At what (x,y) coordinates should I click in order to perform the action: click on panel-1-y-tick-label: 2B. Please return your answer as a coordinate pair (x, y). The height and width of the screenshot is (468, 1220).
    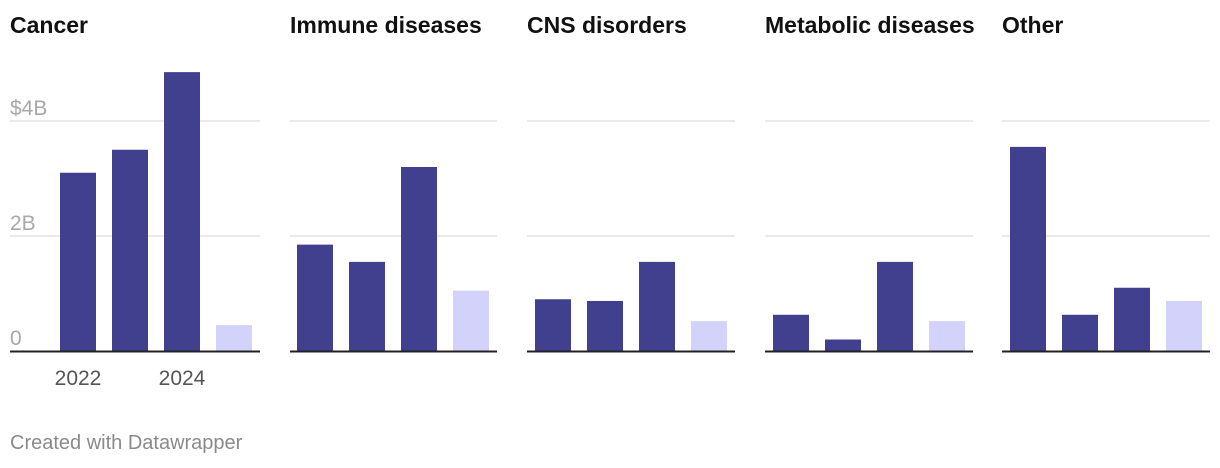
    Looking at the image, I should click on (23, 223).